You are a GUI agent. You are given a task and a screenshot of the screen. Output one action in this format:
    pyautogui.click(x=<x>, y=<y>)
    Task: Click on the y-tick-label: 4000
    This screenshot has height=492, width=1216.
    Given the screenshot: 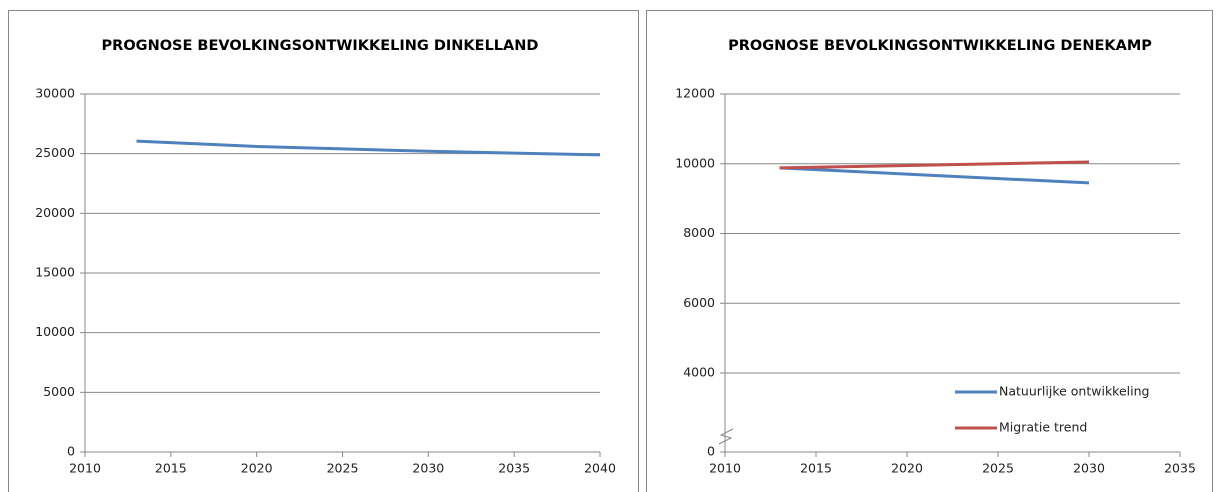 What is the action you would take?
    pyautogui.click(x=699, y=372)
    